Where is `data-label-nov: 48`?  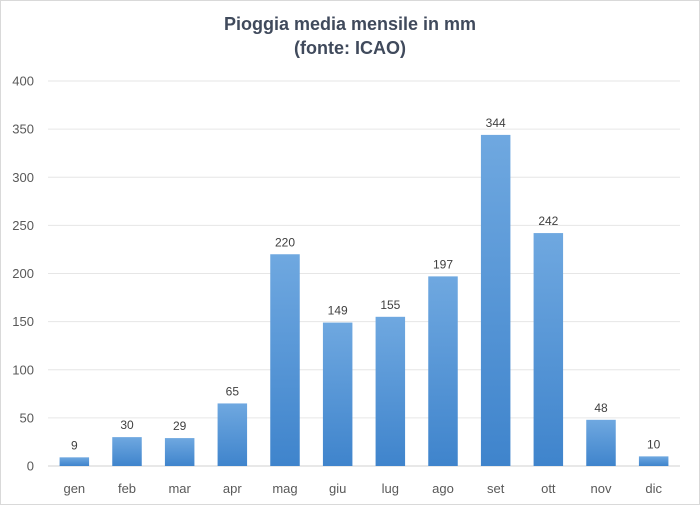 data-label-nov: 48 is located at coordinates (601, 408).